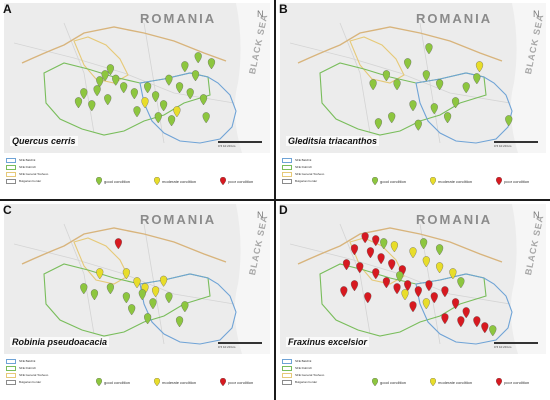 The width and height of the screenshot is (550, 400). Describe the element at coordinates (7, 9) in the screenshot. I see `panel-letter: A` at that location.